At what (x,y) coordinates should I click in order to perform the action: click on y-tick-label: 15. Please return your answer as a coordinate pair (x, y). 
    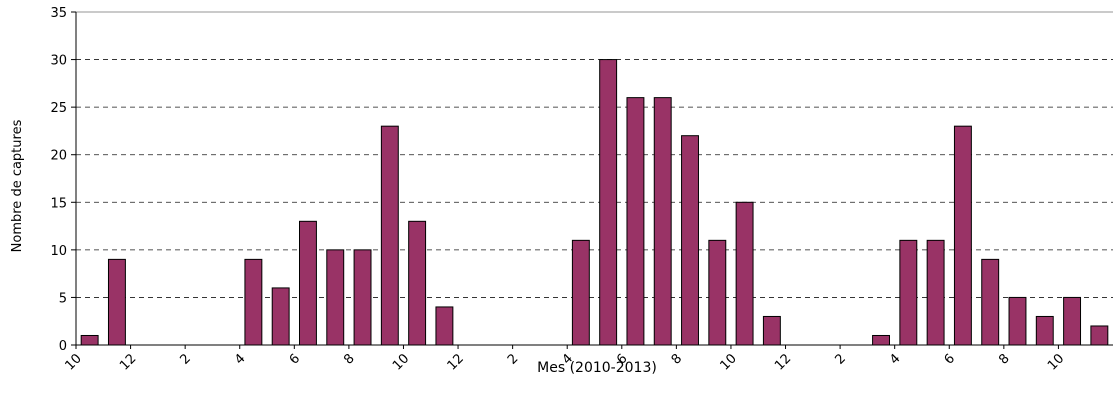
    Looking at the image, I should click on (58, 203).